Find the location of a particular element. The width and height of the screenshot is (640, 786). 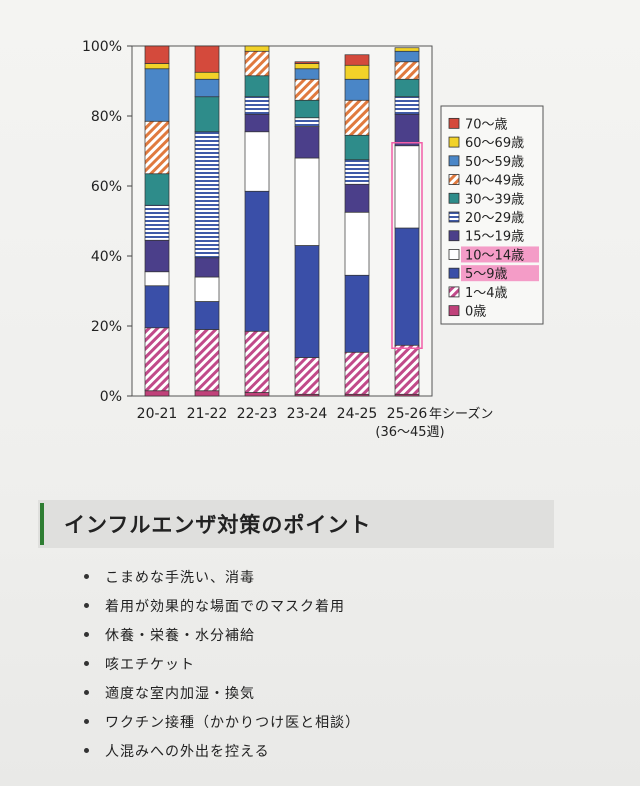

list-item: 適度な室内加湿・換気 is located at coordinates (222, 692).